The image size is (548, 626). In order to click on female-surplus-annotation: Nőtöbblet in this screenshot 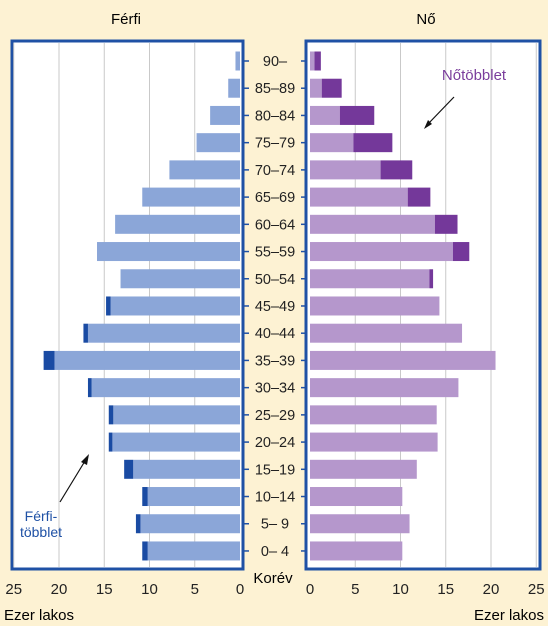, I will do `click(465, 98)`.